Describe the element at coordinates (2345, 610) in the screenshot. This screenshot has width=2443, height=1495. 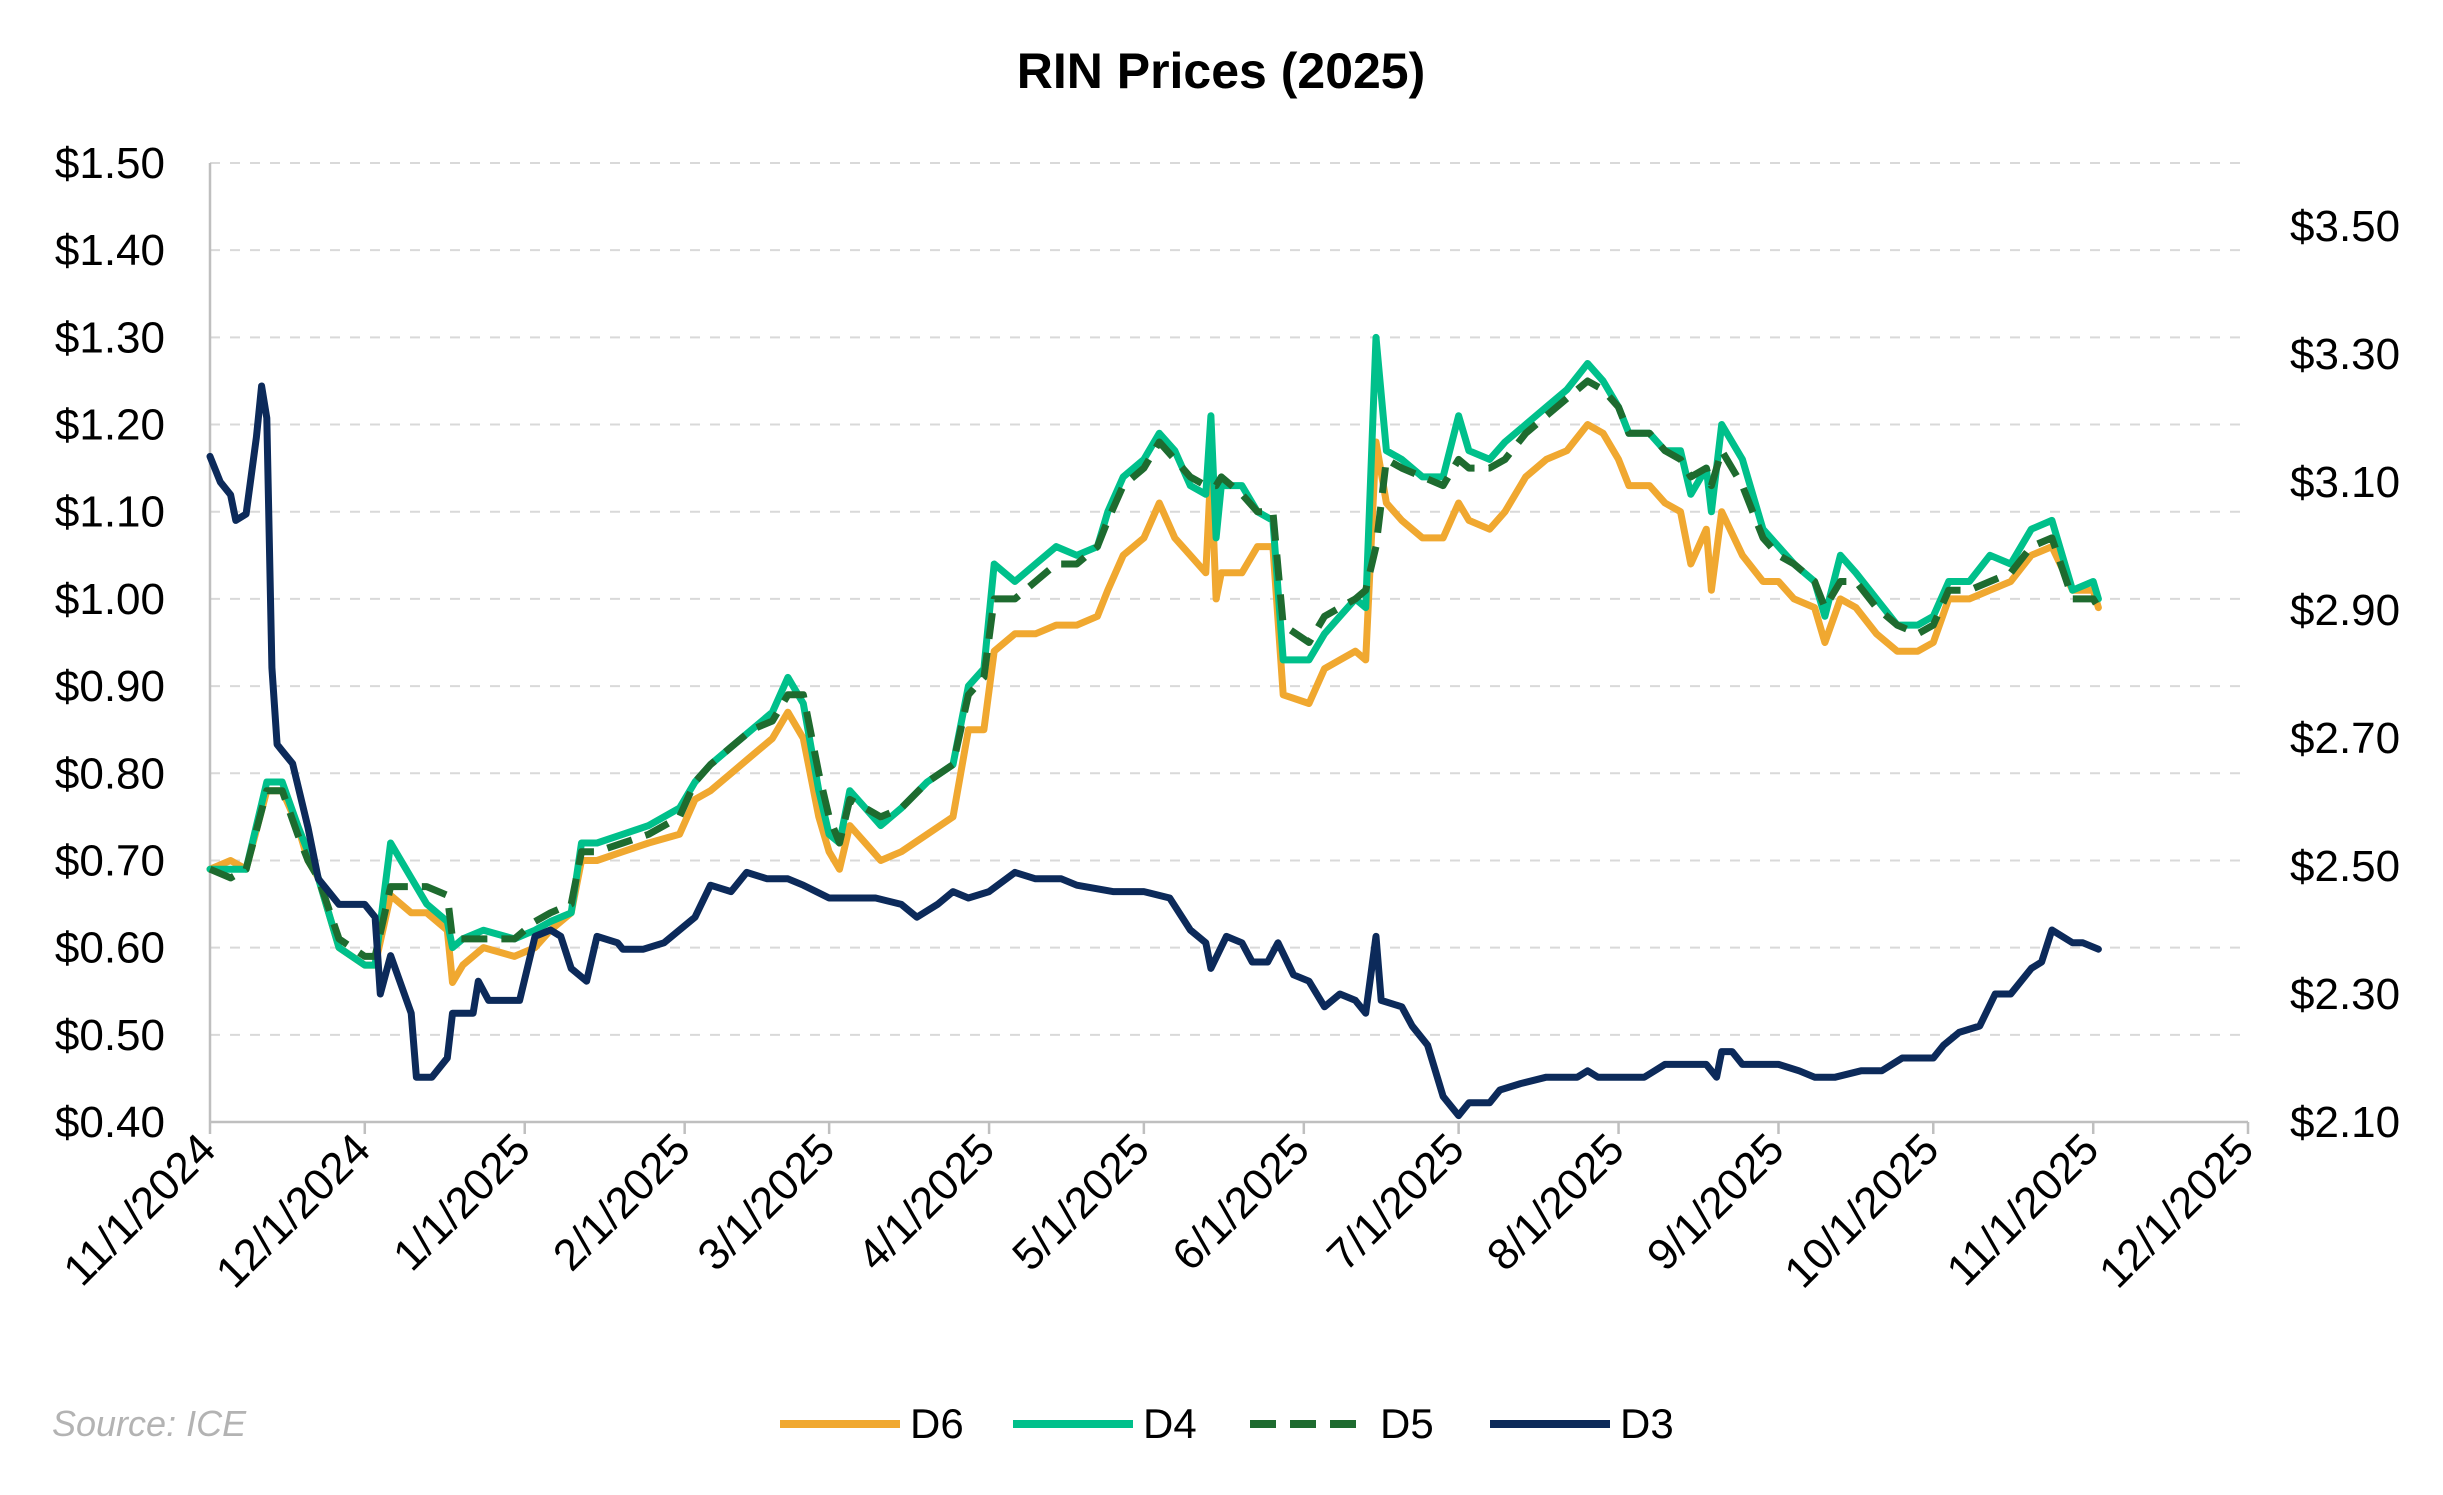
I see `right-y-tick-label: $2.90` at that location.